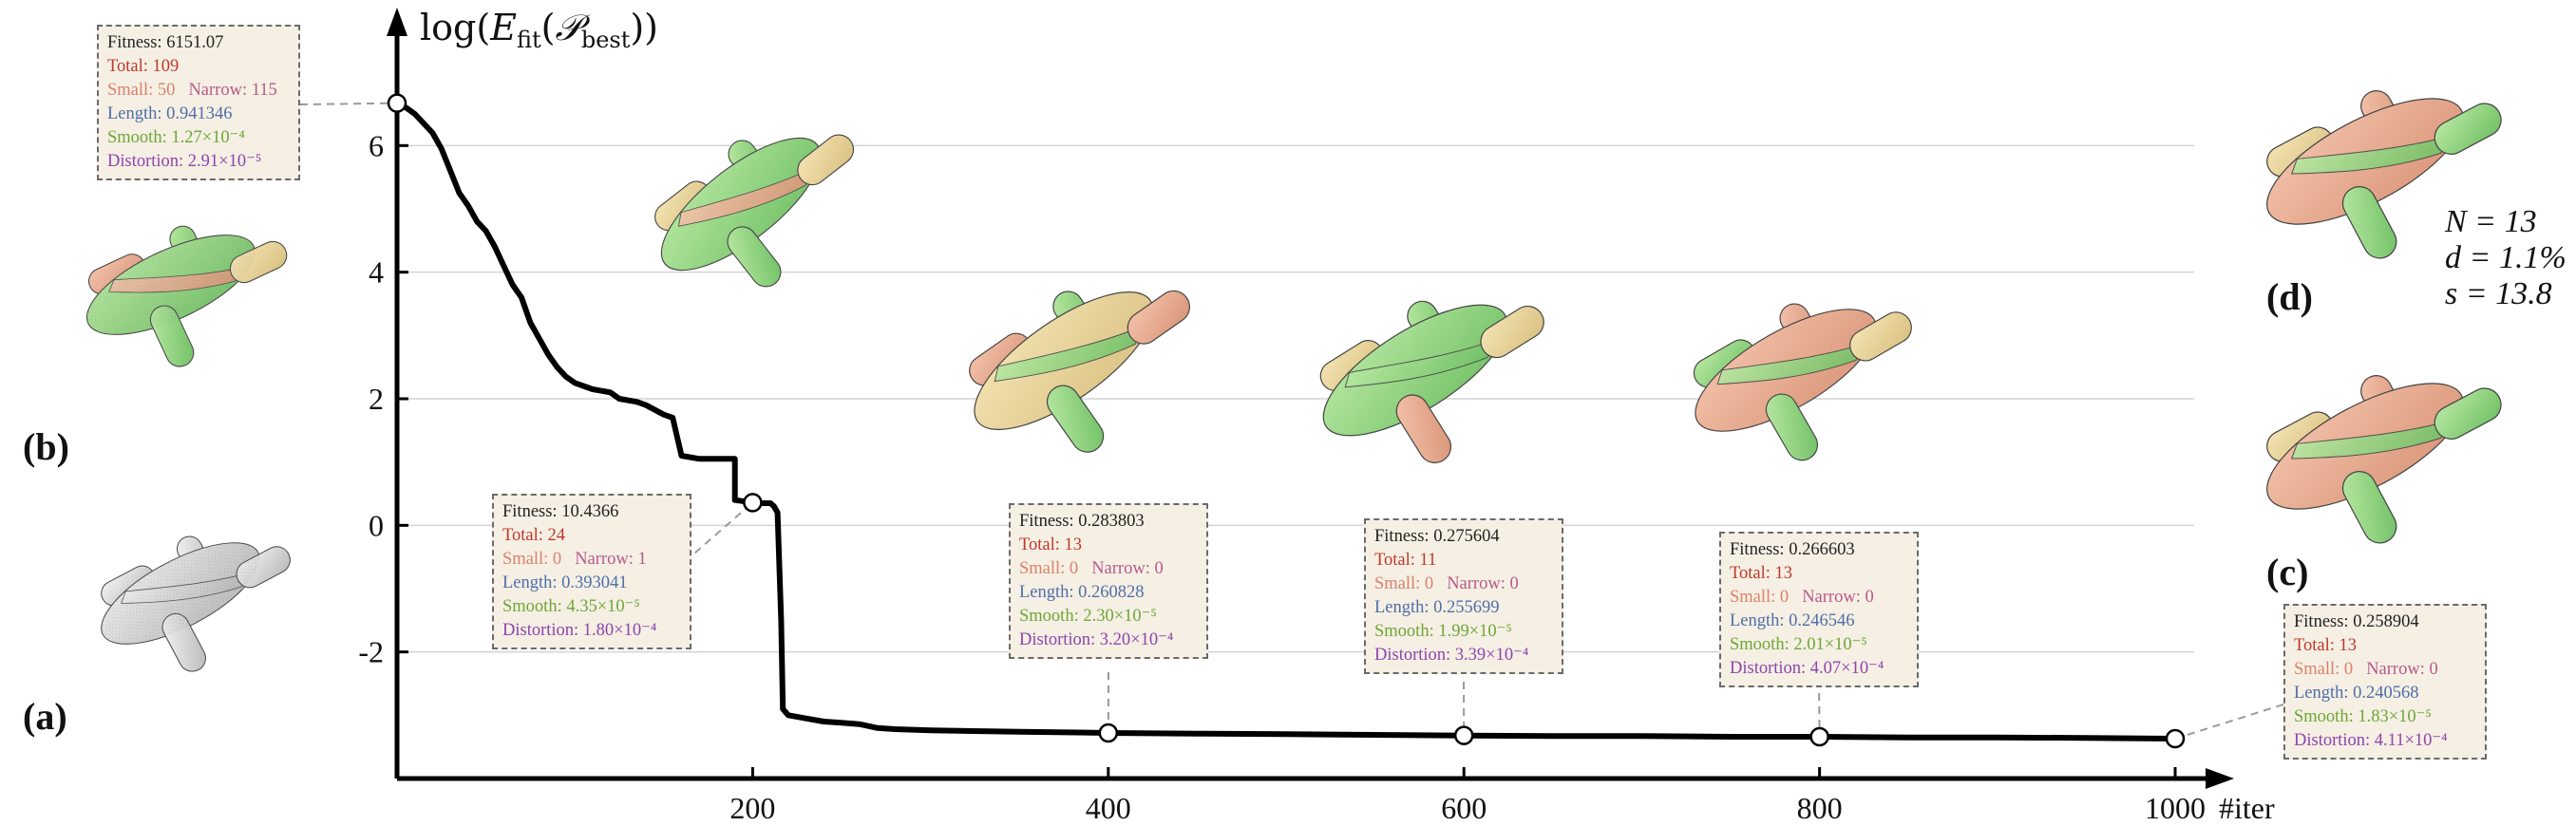  What do you see at coordinates (579, 630) in the screenshot?
I see `annotation-distortion: Distortion: 1.80×10⁻⁴` at bounding box center [579, 630].